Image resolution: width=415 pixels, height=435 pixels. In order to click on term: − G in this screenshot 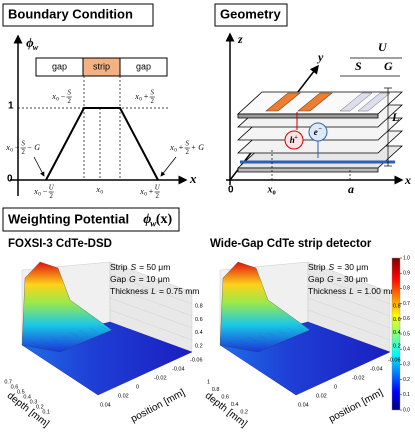, I will do `click(33, 147)`.